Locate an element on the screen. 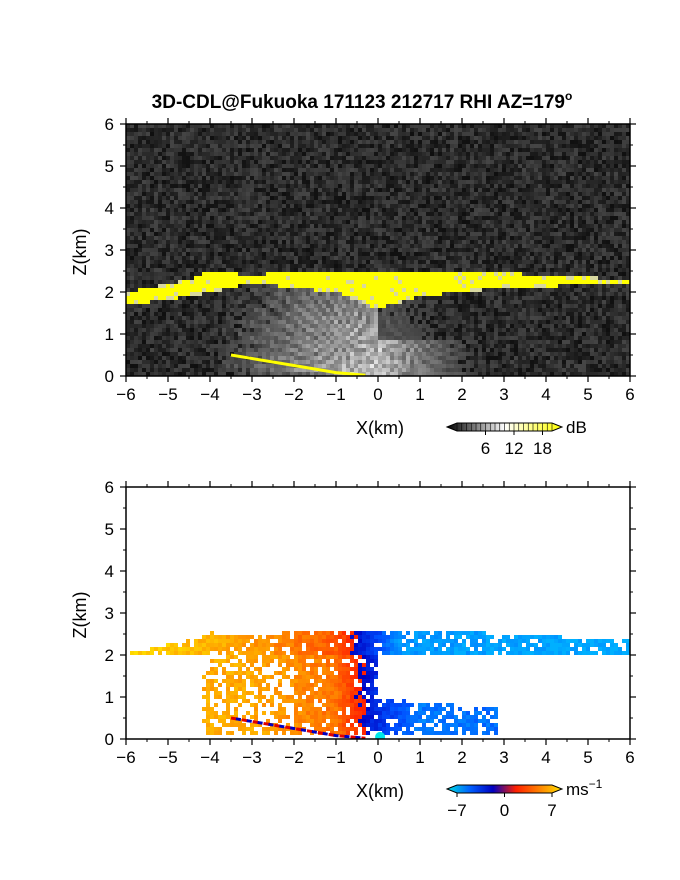 This screenshot has width=680, height=880. ground-echo-line-blue is located at coordinates (298, 727).